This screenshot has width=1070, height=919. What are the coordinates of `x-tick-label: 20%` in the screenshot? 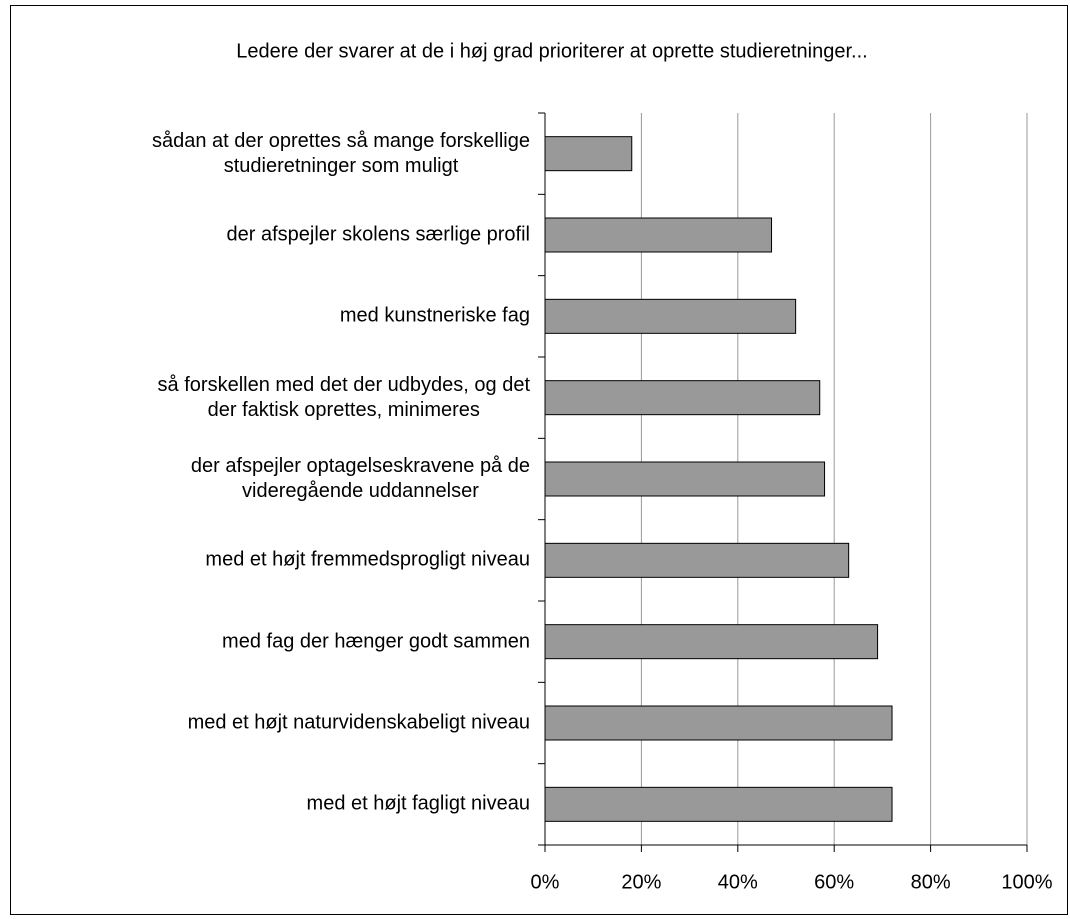 It's located at (641, 882).